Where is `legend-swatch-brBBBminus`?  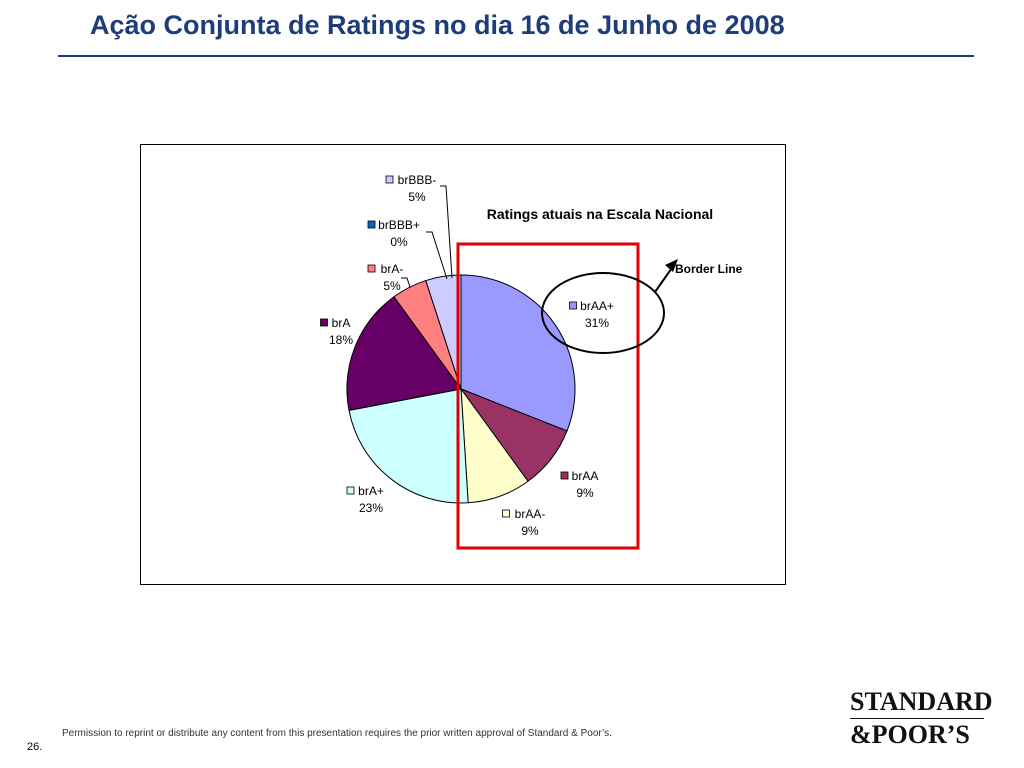 legend-swatch-brBBBminus is located at coordinates (389, 179).